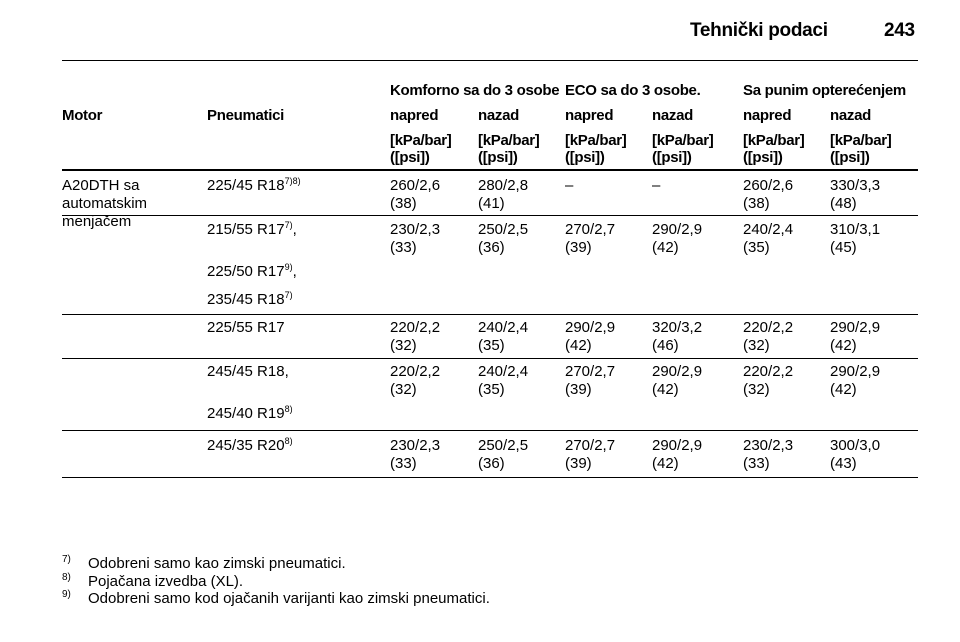  Describe the element at coordinates (217, 563) in the screenshot. I see `footnote-text: Odobreni samo kao zimski pneumatici.` at that location.